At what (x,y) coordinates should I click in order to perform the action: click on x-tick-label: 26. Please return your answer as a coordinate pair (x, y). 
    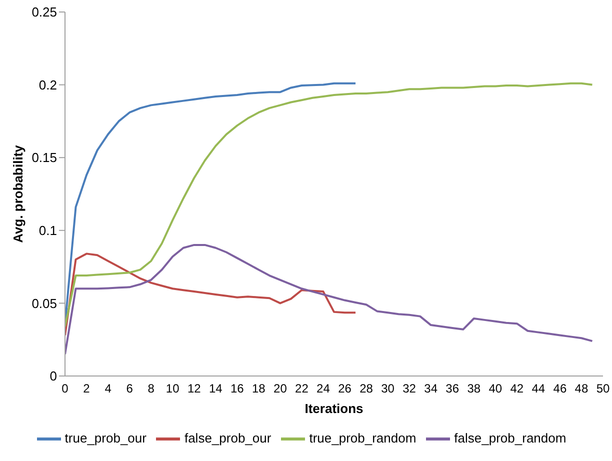
    Looking at the image, I should click on (345, 389).